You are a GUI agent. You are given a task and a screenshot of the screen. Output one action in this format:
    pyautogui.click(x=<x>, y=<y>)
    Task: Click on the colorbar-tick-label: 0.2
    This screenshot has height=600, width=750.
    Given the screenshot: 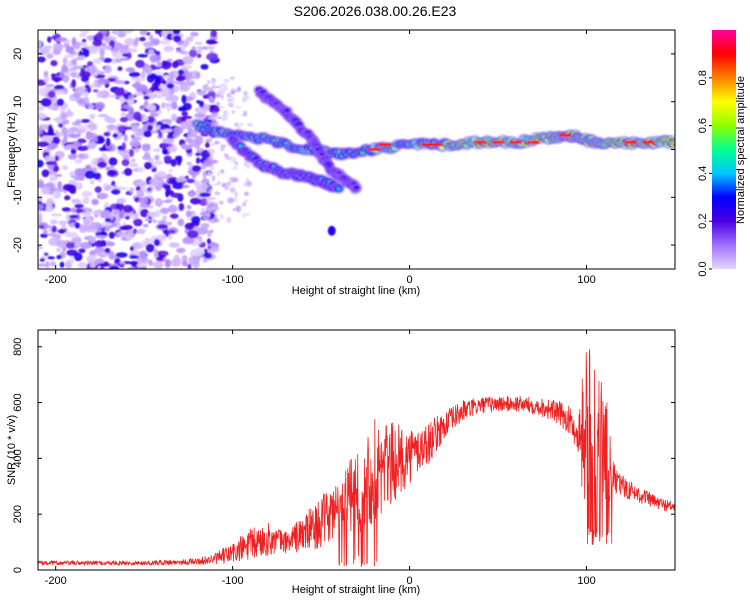 What is the action you would take?
    pyautogui.click(x=703, y=221)
    